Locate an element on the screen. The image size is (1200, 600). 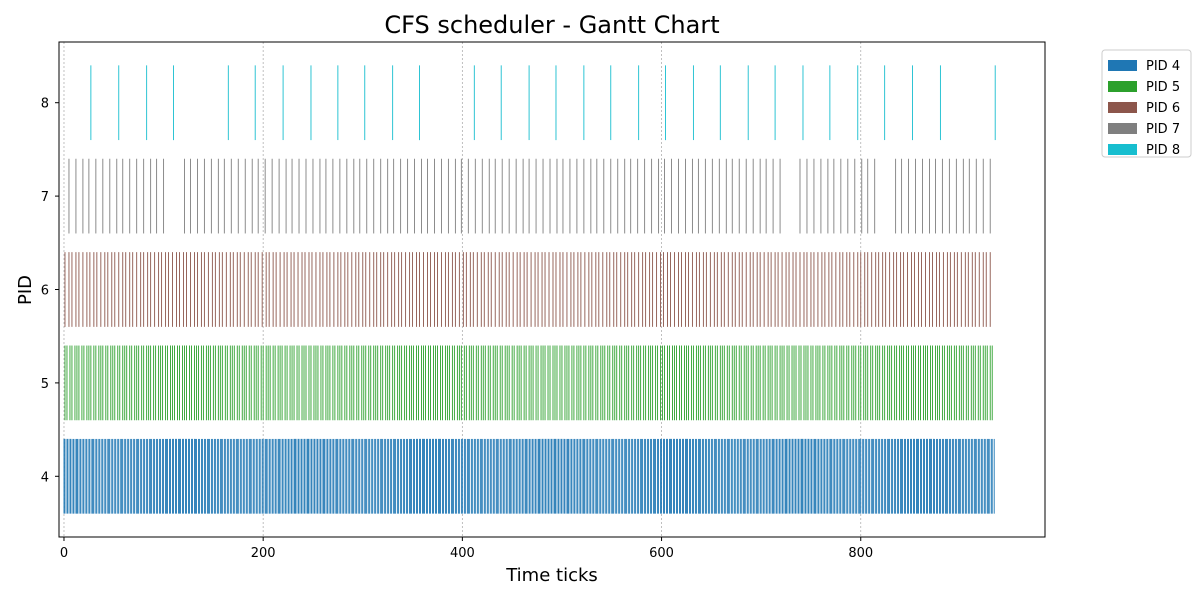
x-axis-label: Time ticks is located at coordinates (551, 575).